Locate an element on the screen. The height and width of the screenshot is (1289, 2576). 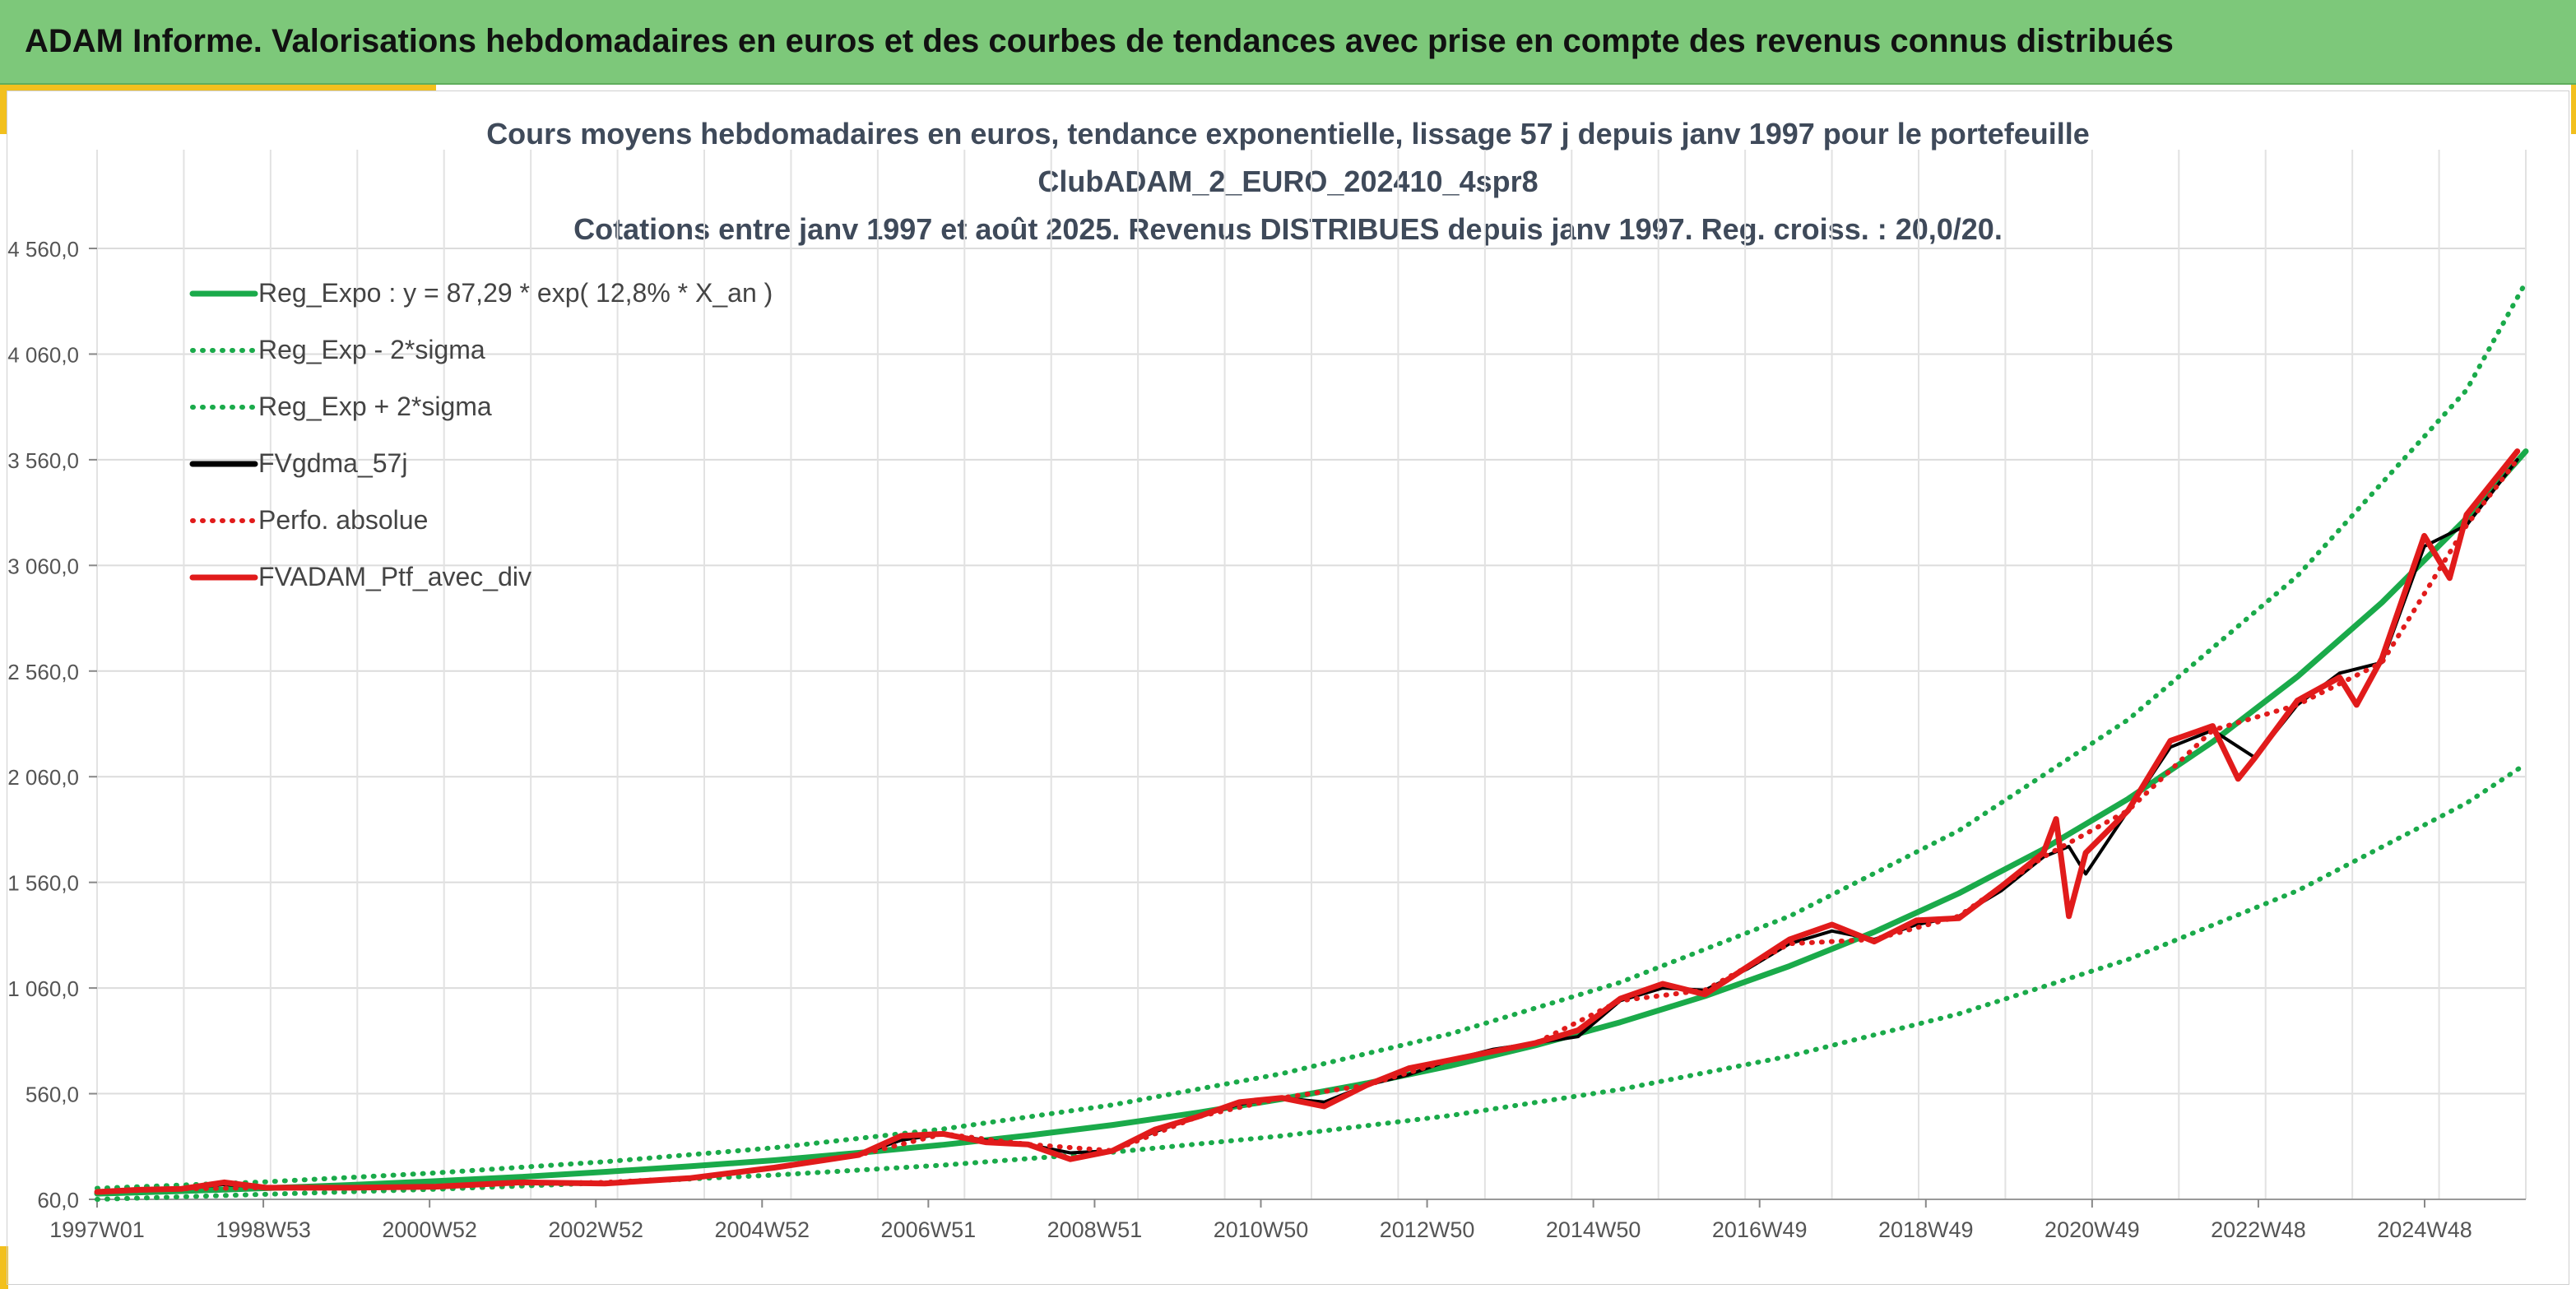
x-tick-label: 2006W51 is located at coordinates (929, 1229).